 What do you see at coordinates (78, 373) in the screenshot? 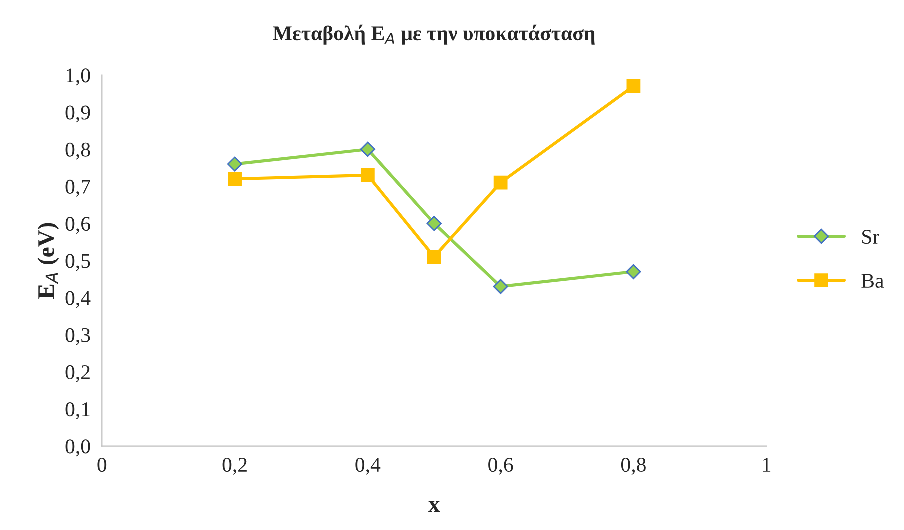
I see `y-tick-label: 0,2` at bounding box center [78, 373].